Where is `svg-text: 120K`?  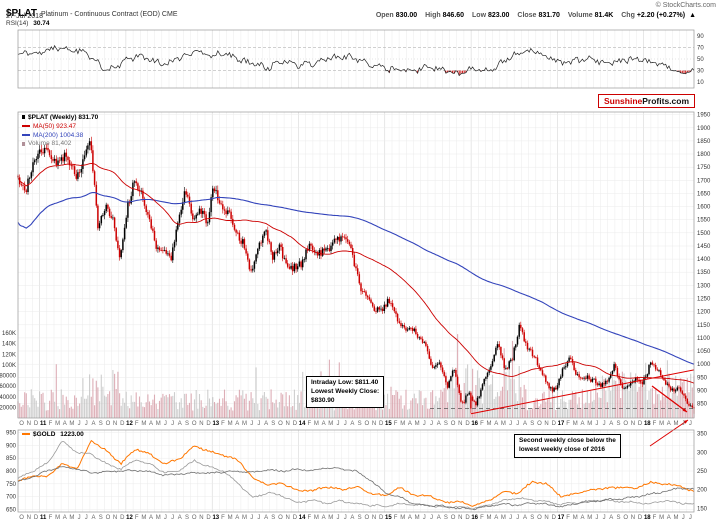 svg-text: 120K is located at coordinates (9, 355).